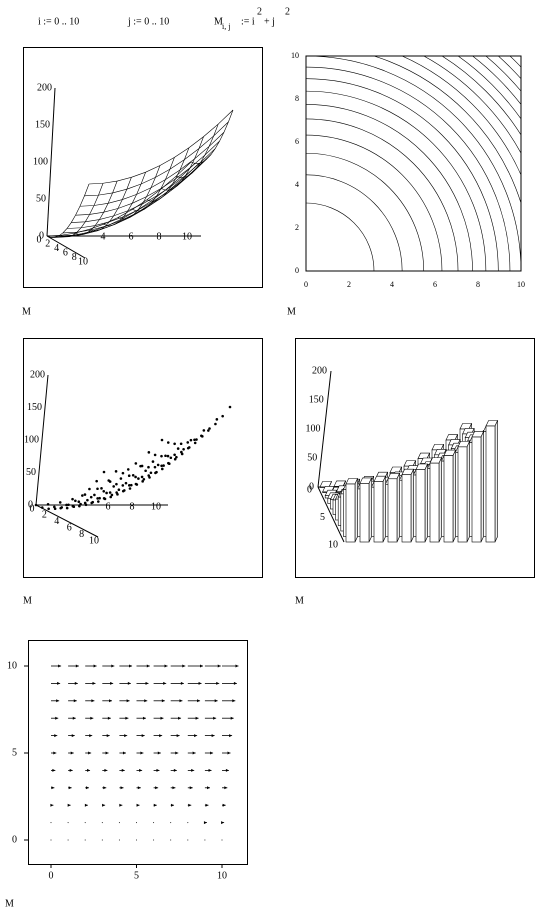  I want to click on z-tick-label: 200, so click(319, 370).